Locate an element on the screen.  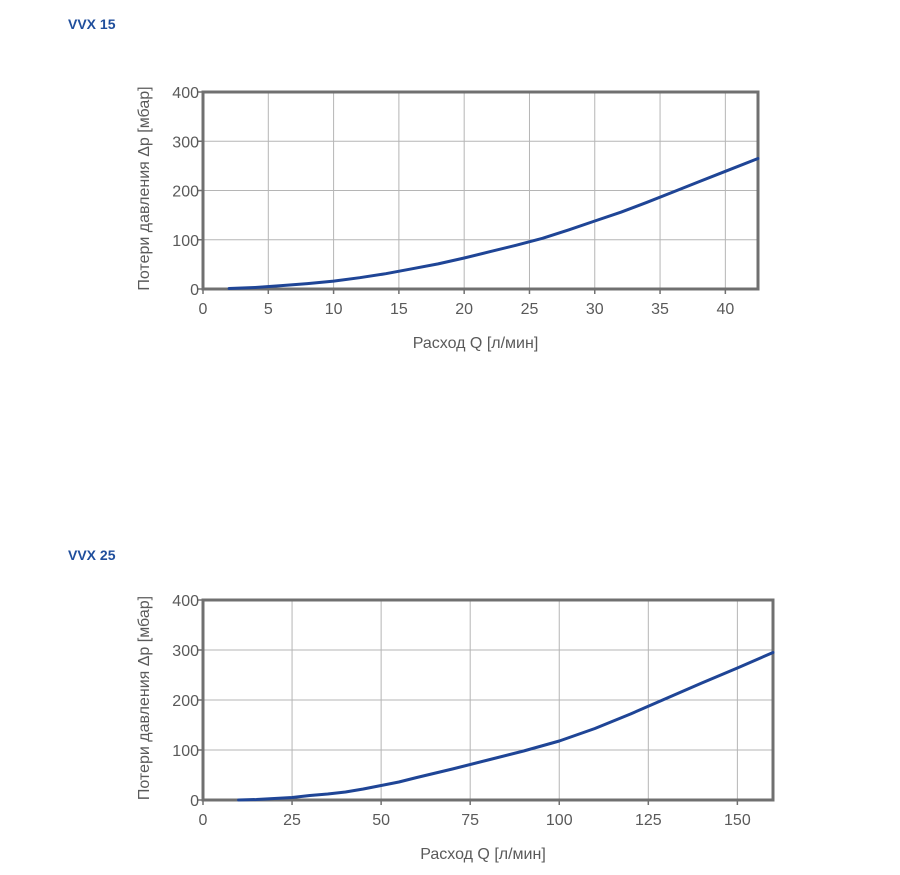
x-tick-label: 100 is located at coordinates (559, 820).